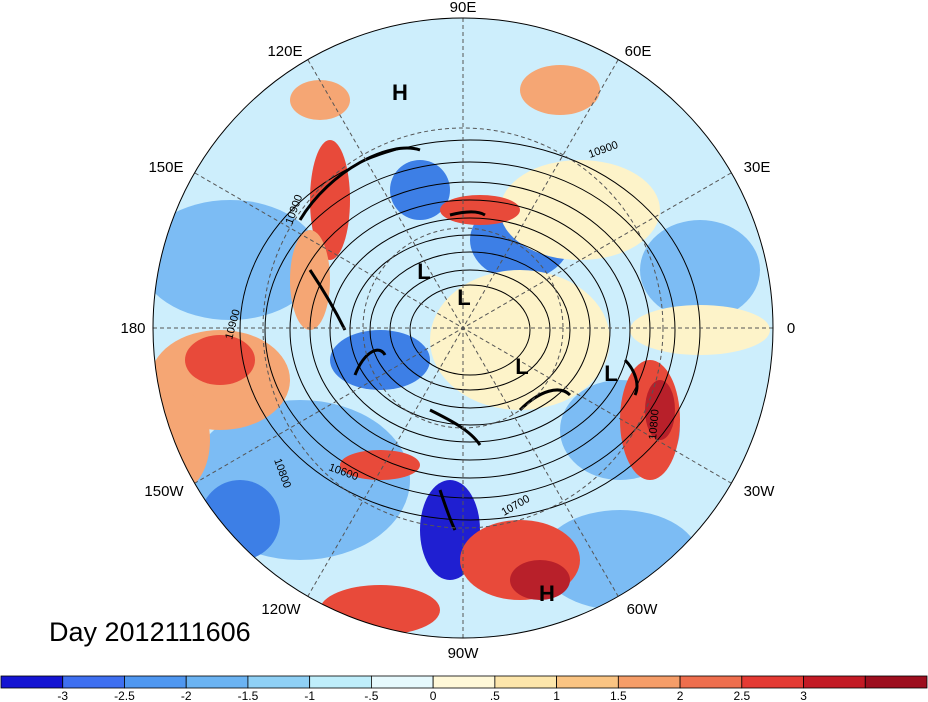 This screenshot has height=702, width=928. Describe the element at coordinates (741, 695) in the screenshot. I see `colorbar-tick-label: 2.5` at that location.